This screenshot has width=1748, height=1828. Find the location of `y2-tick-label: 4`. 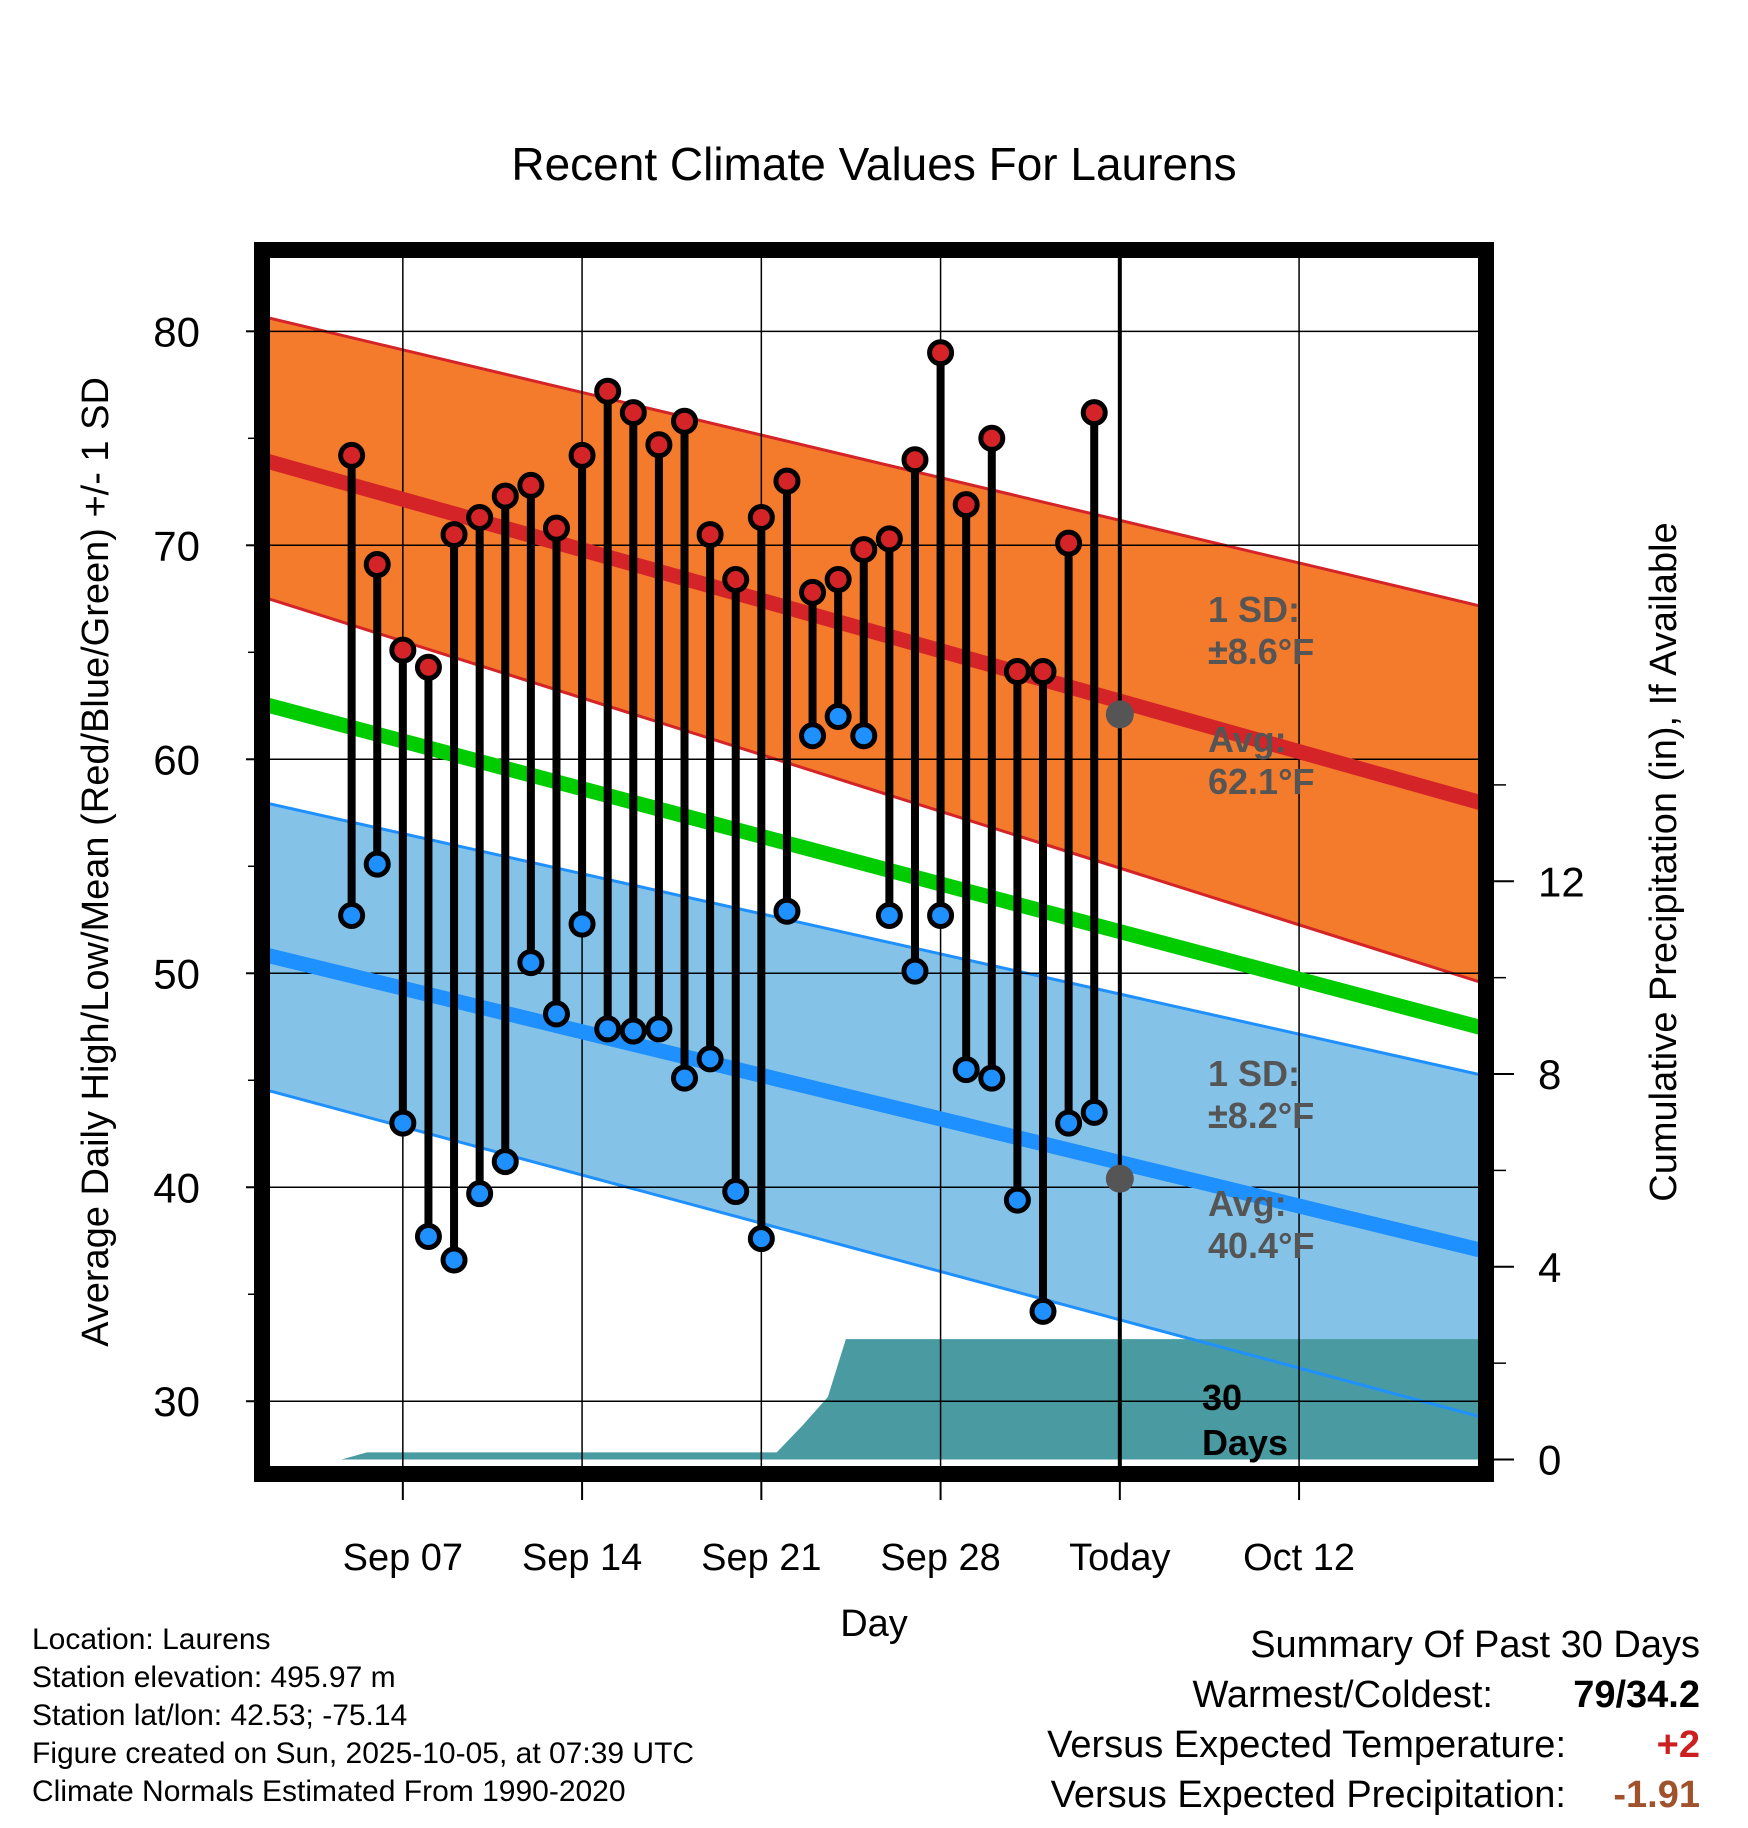

y2-tick-label: 4 is located at coordinates (1549, 1267).